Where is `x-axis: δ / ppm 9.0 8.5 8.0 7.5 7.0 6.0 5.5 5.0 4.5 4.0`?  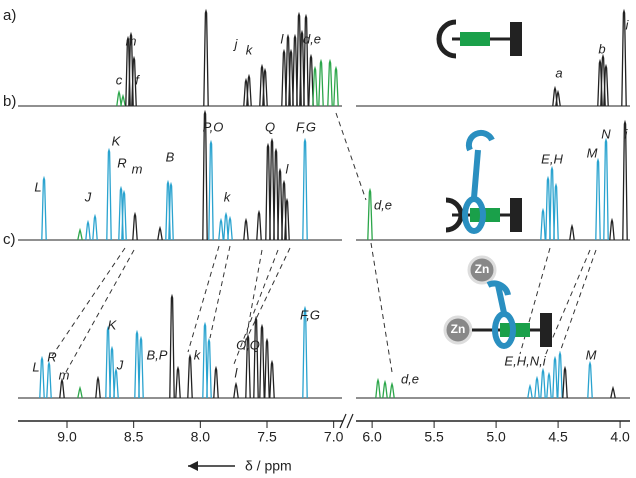
x-axis: δ / ppm 9.0 8.5 8.0 7.5 7.0 6.0 5.5 5.0 4.5 4.0 is located at coordinates (324, 443).